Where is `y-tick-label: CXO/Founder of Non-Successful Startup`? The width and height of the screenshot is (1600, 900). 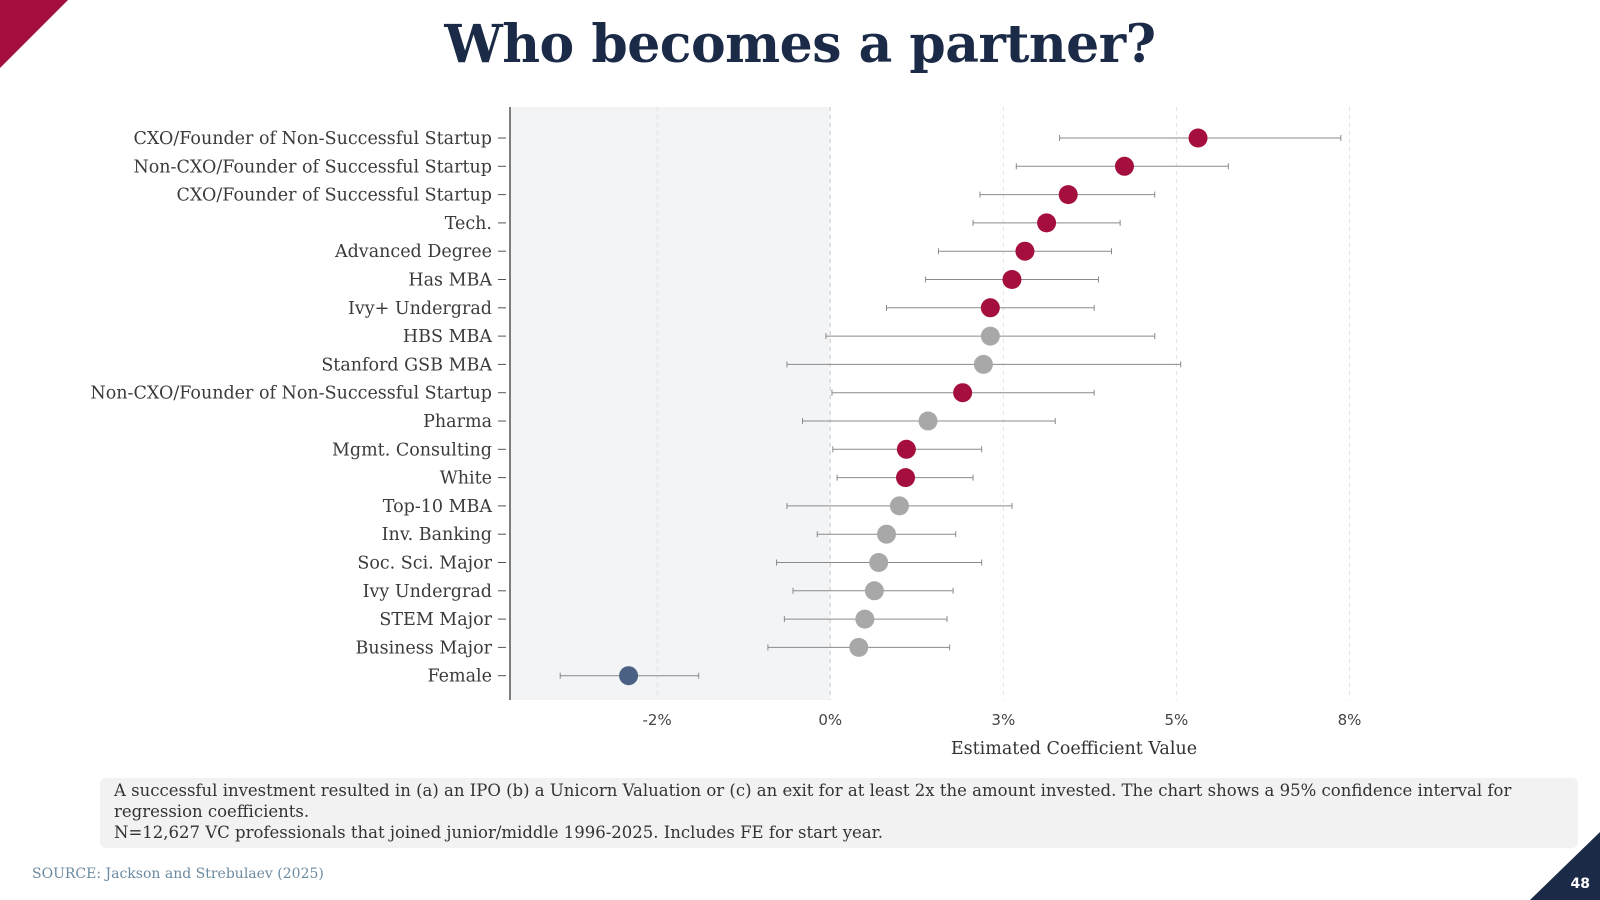 y-tick-label: CXO/Founder of Non-Successful Startup is located at coordinates (312, 139).